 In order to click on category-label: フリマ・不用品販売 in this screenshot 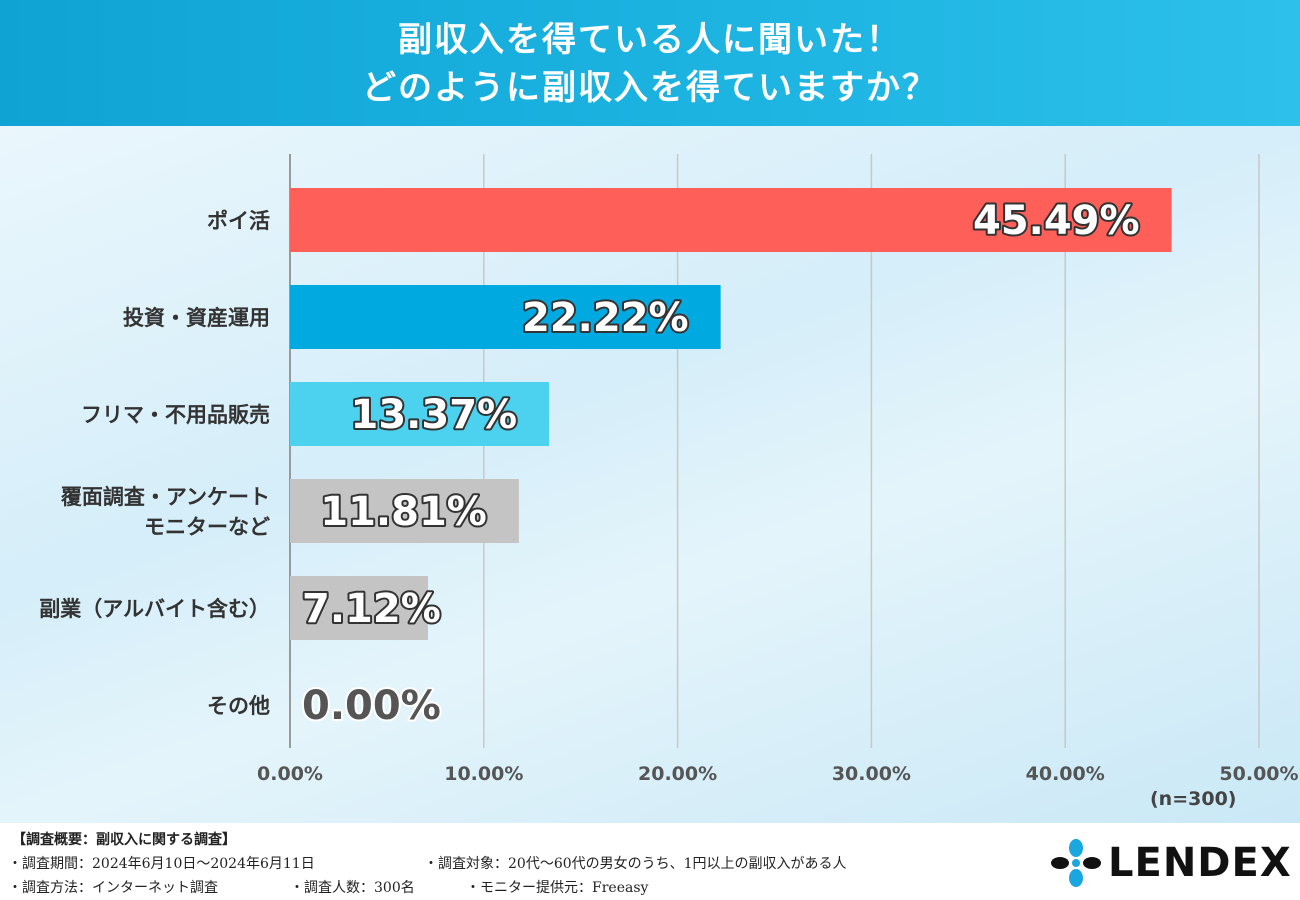, I will do `click(175, 414)`.